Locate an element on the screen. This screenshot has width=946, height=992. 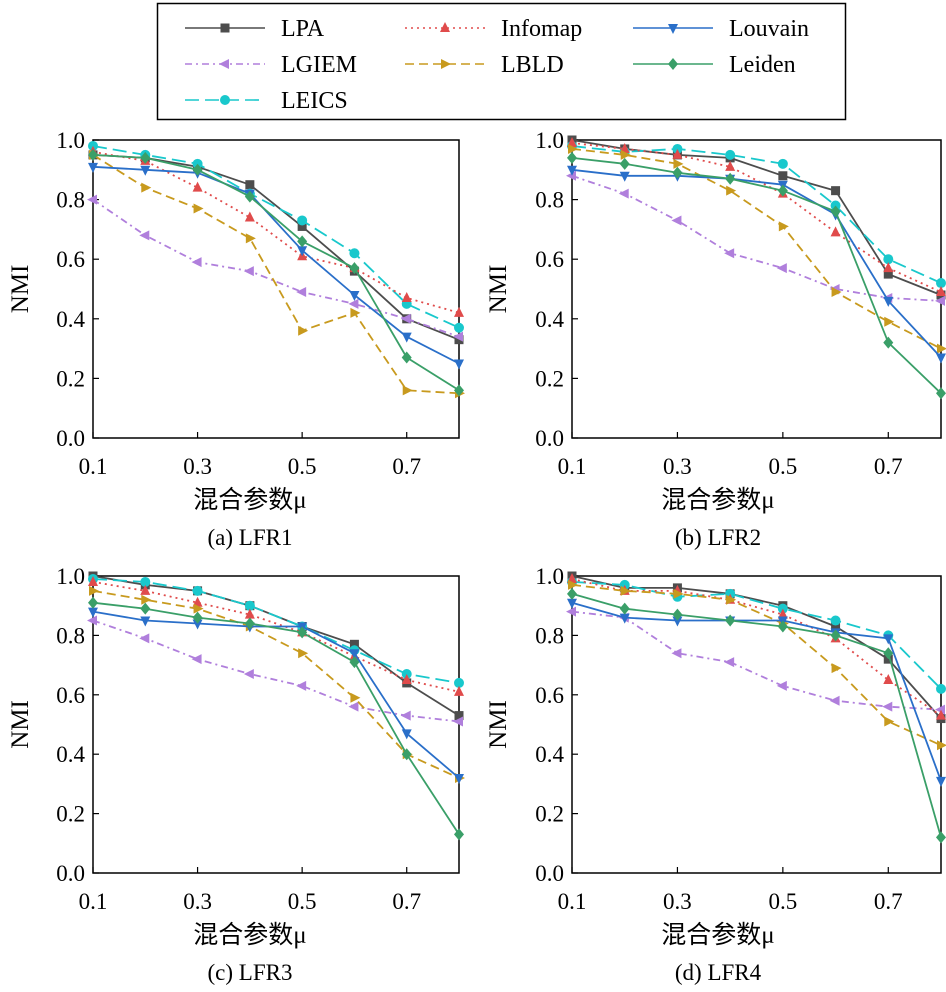
legend-marker-lgiem is located at coordinates (224, 64).